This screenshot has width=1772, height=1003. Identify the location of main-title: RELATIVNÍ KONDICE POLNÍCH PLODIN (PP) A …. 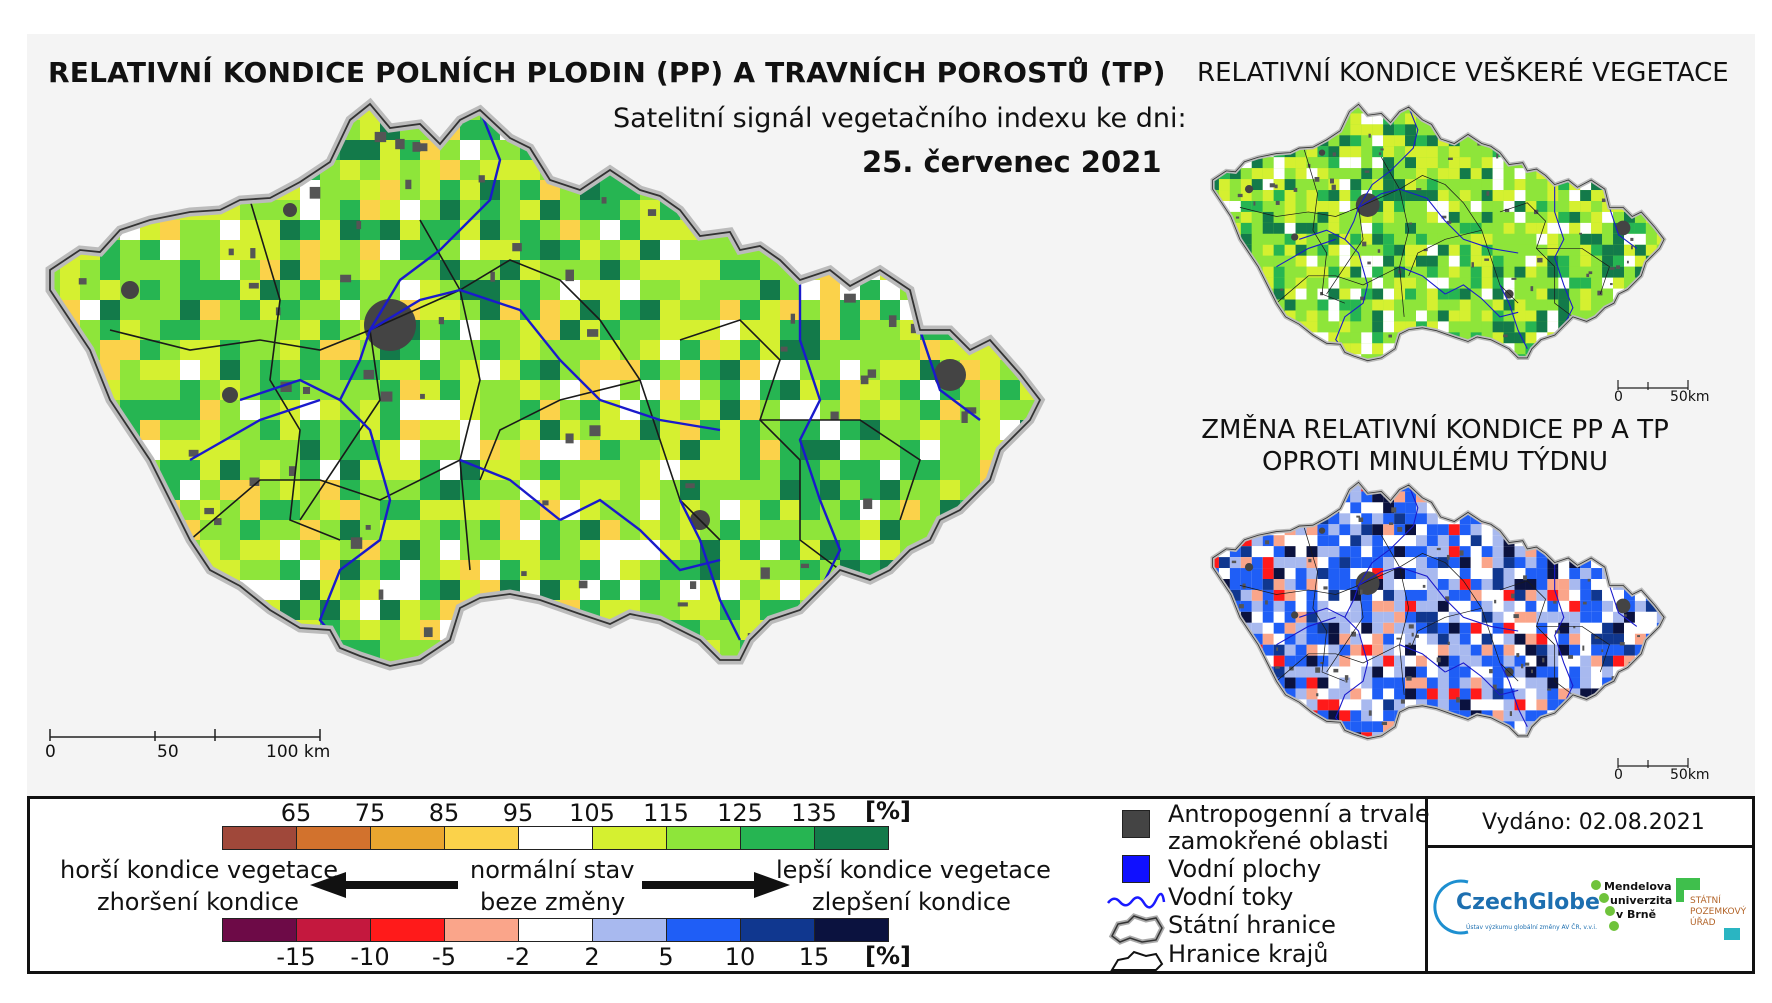
(607, 72).